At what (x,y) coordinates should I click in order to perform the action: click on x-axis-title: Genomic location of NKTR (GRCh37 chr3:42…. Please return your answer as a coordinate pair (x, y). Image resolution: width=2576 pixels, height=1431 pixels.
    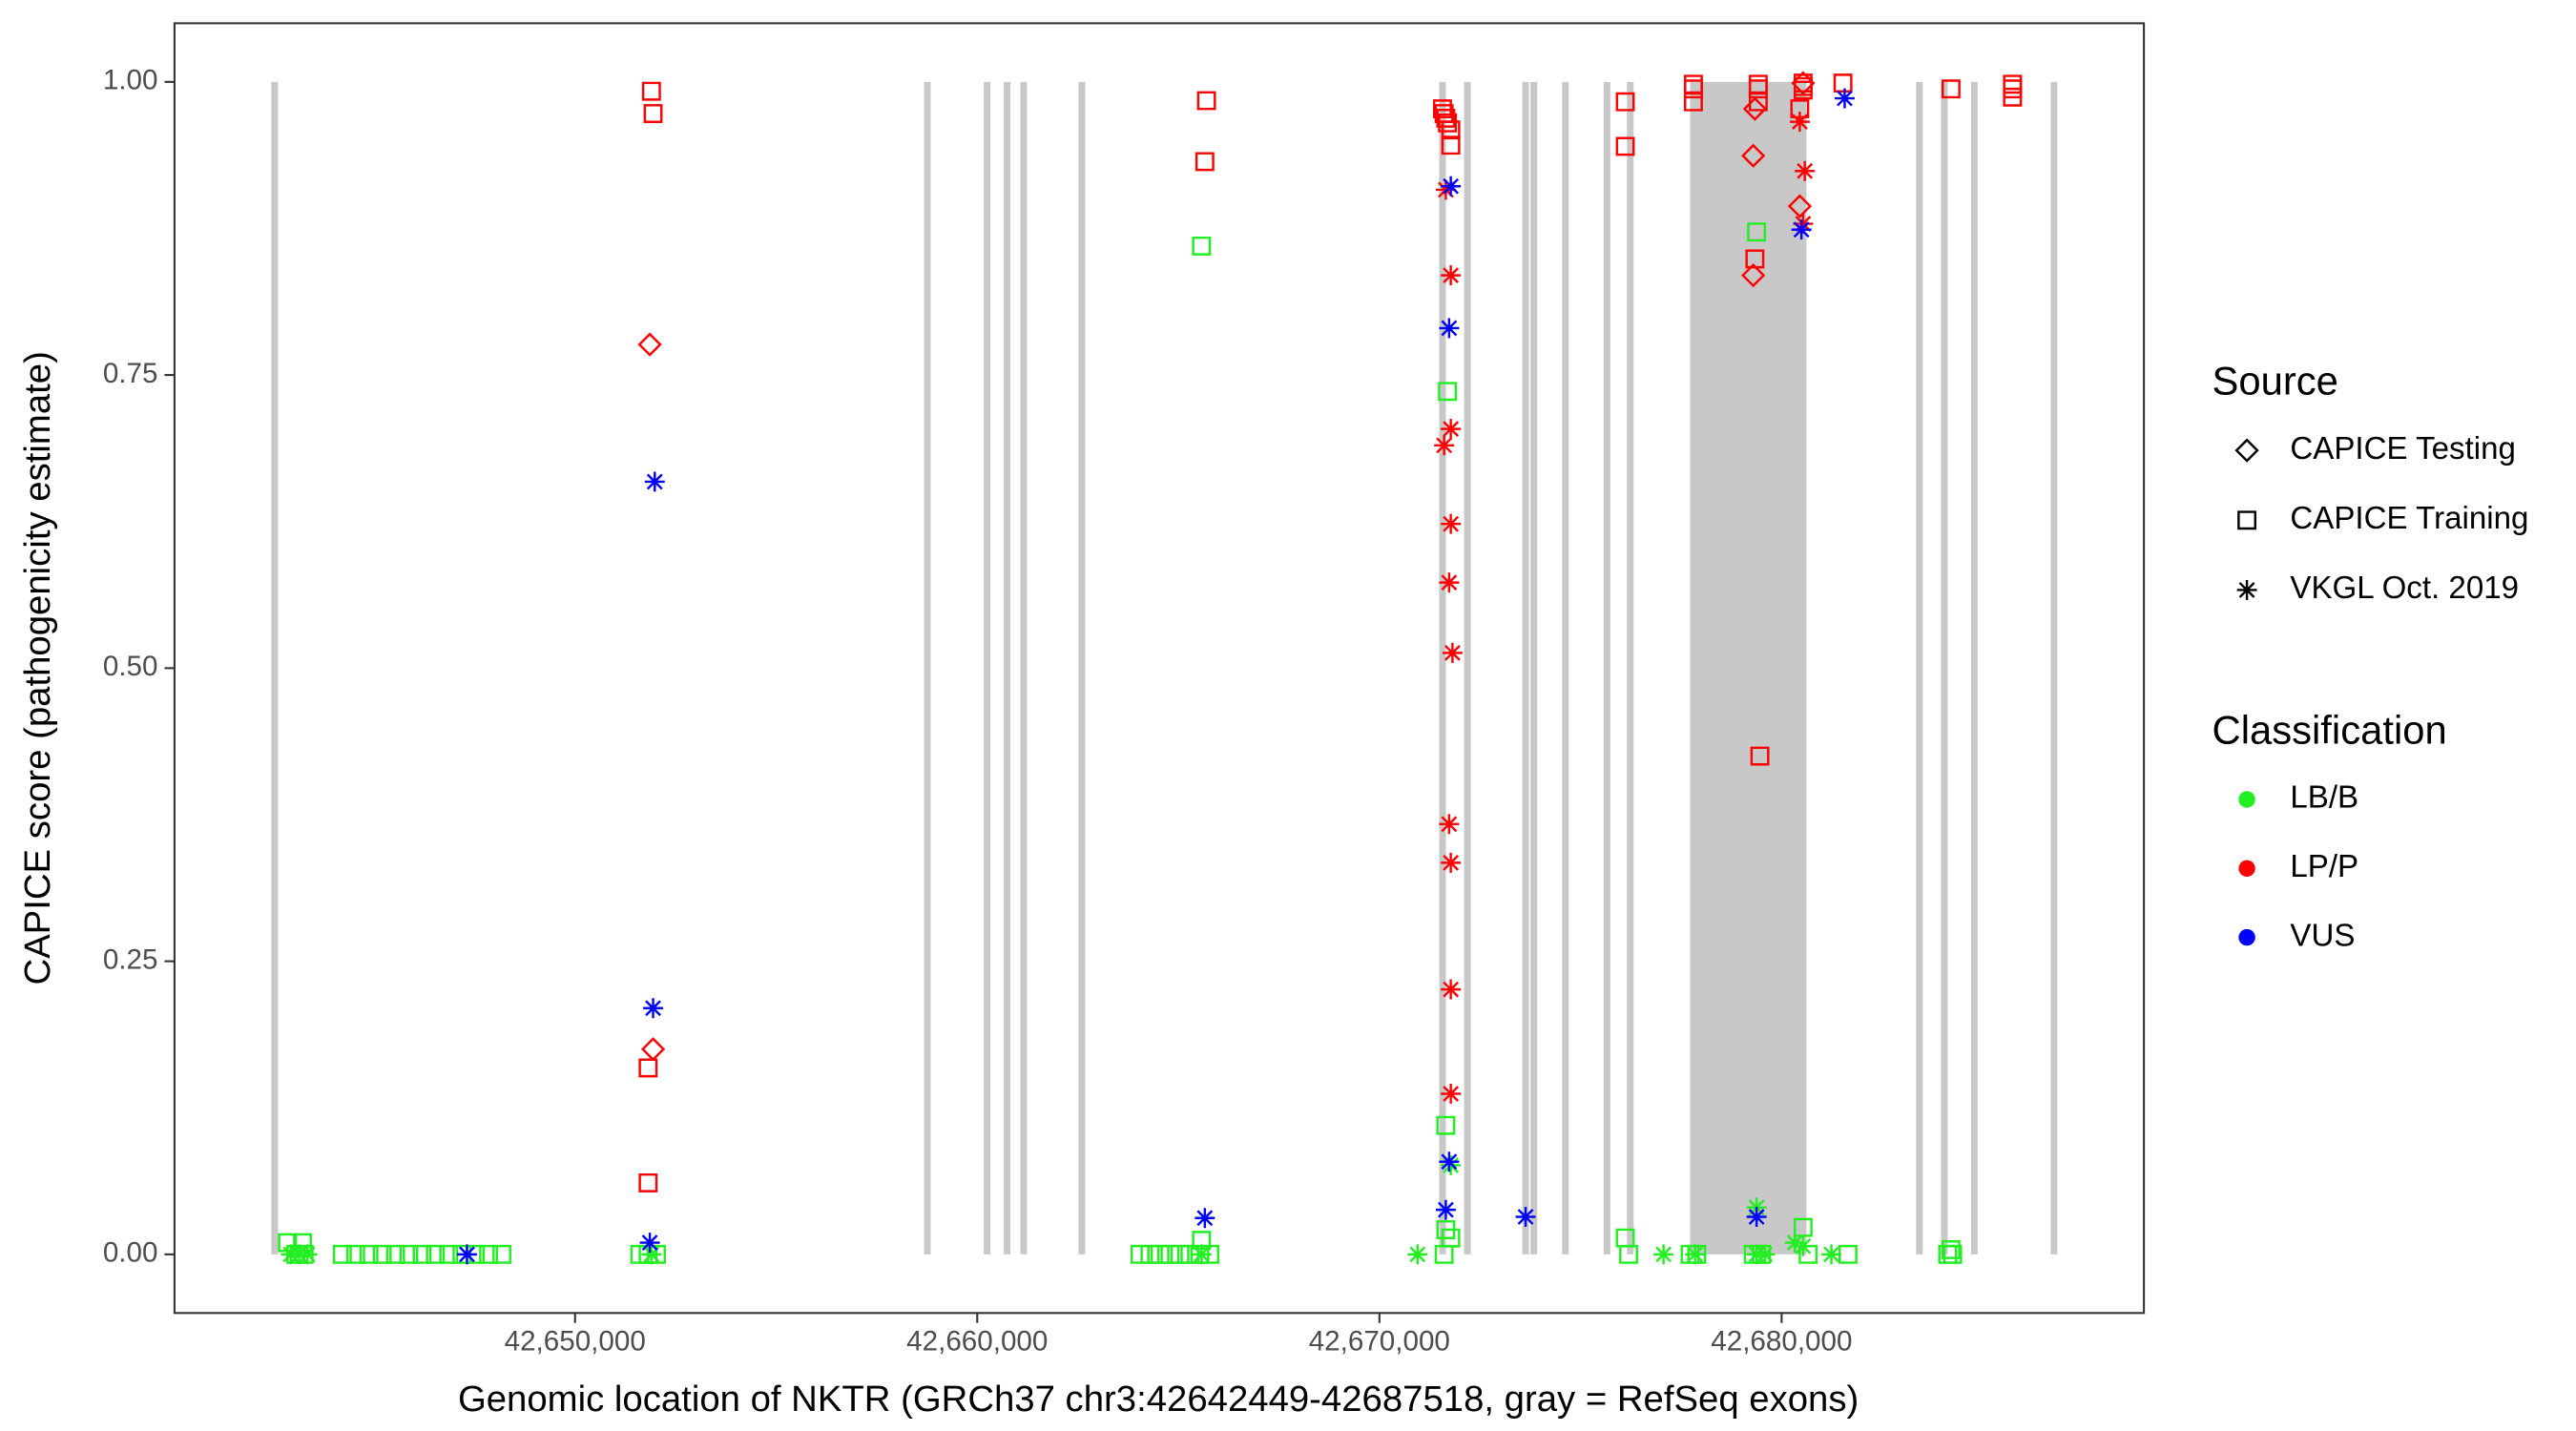
    Looking at the image, I should click on (1158, 1399).